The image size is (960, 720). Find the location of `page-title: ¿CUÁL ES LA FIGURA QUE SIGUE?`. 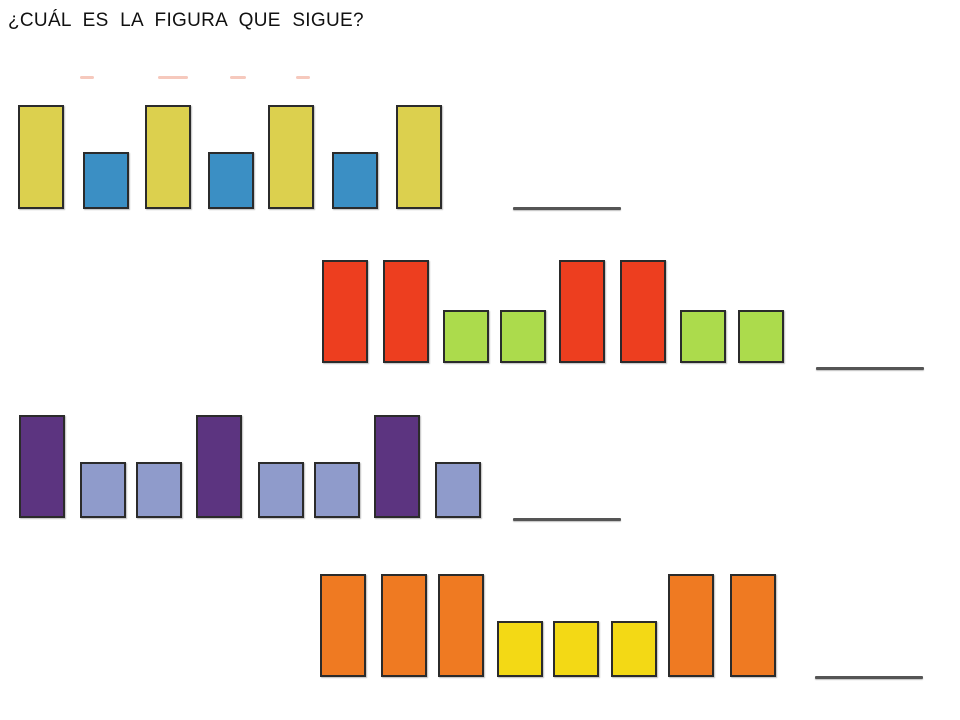

page-title: ¿CUÁL ES LA FIGURA QUE SIGUE? is located at coordinates (186, 20).